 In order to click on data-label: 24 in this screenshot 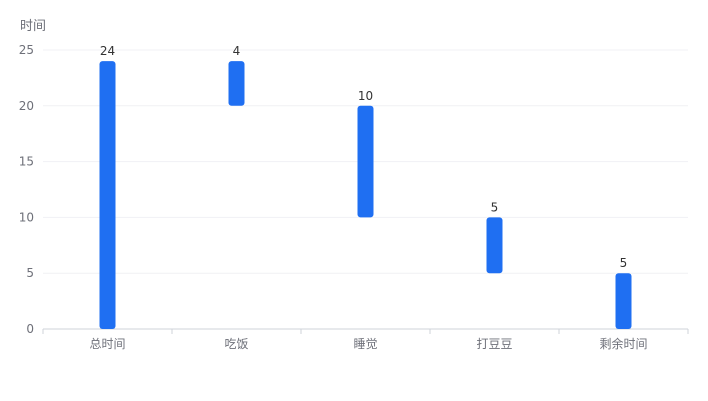, I will do `click(107, 51)`.